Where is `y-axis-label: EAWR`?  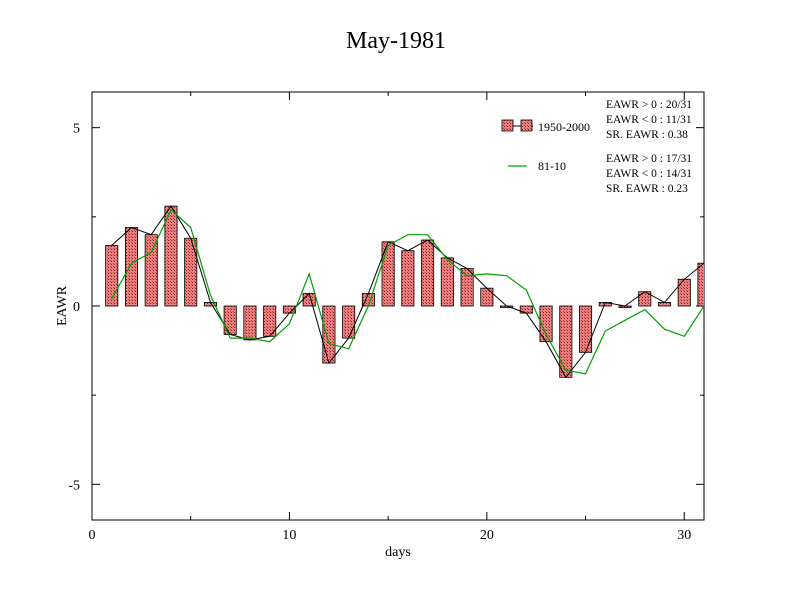 y-axis-label: EAWR is located at coordinates (62, 305).